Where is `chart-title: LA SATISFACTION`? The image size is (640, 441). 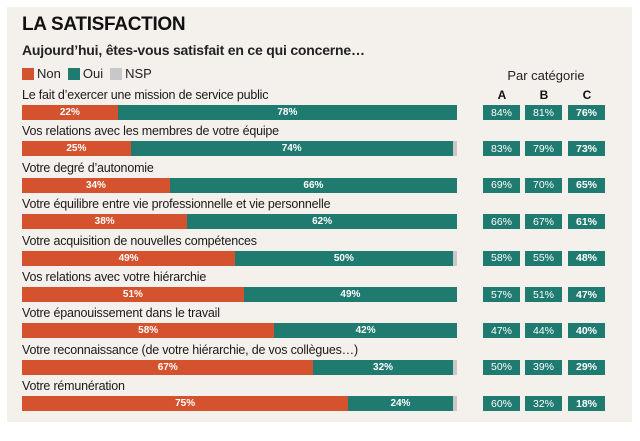 chart-title: LA SATISFACTION is located at coordinates (104, 24).